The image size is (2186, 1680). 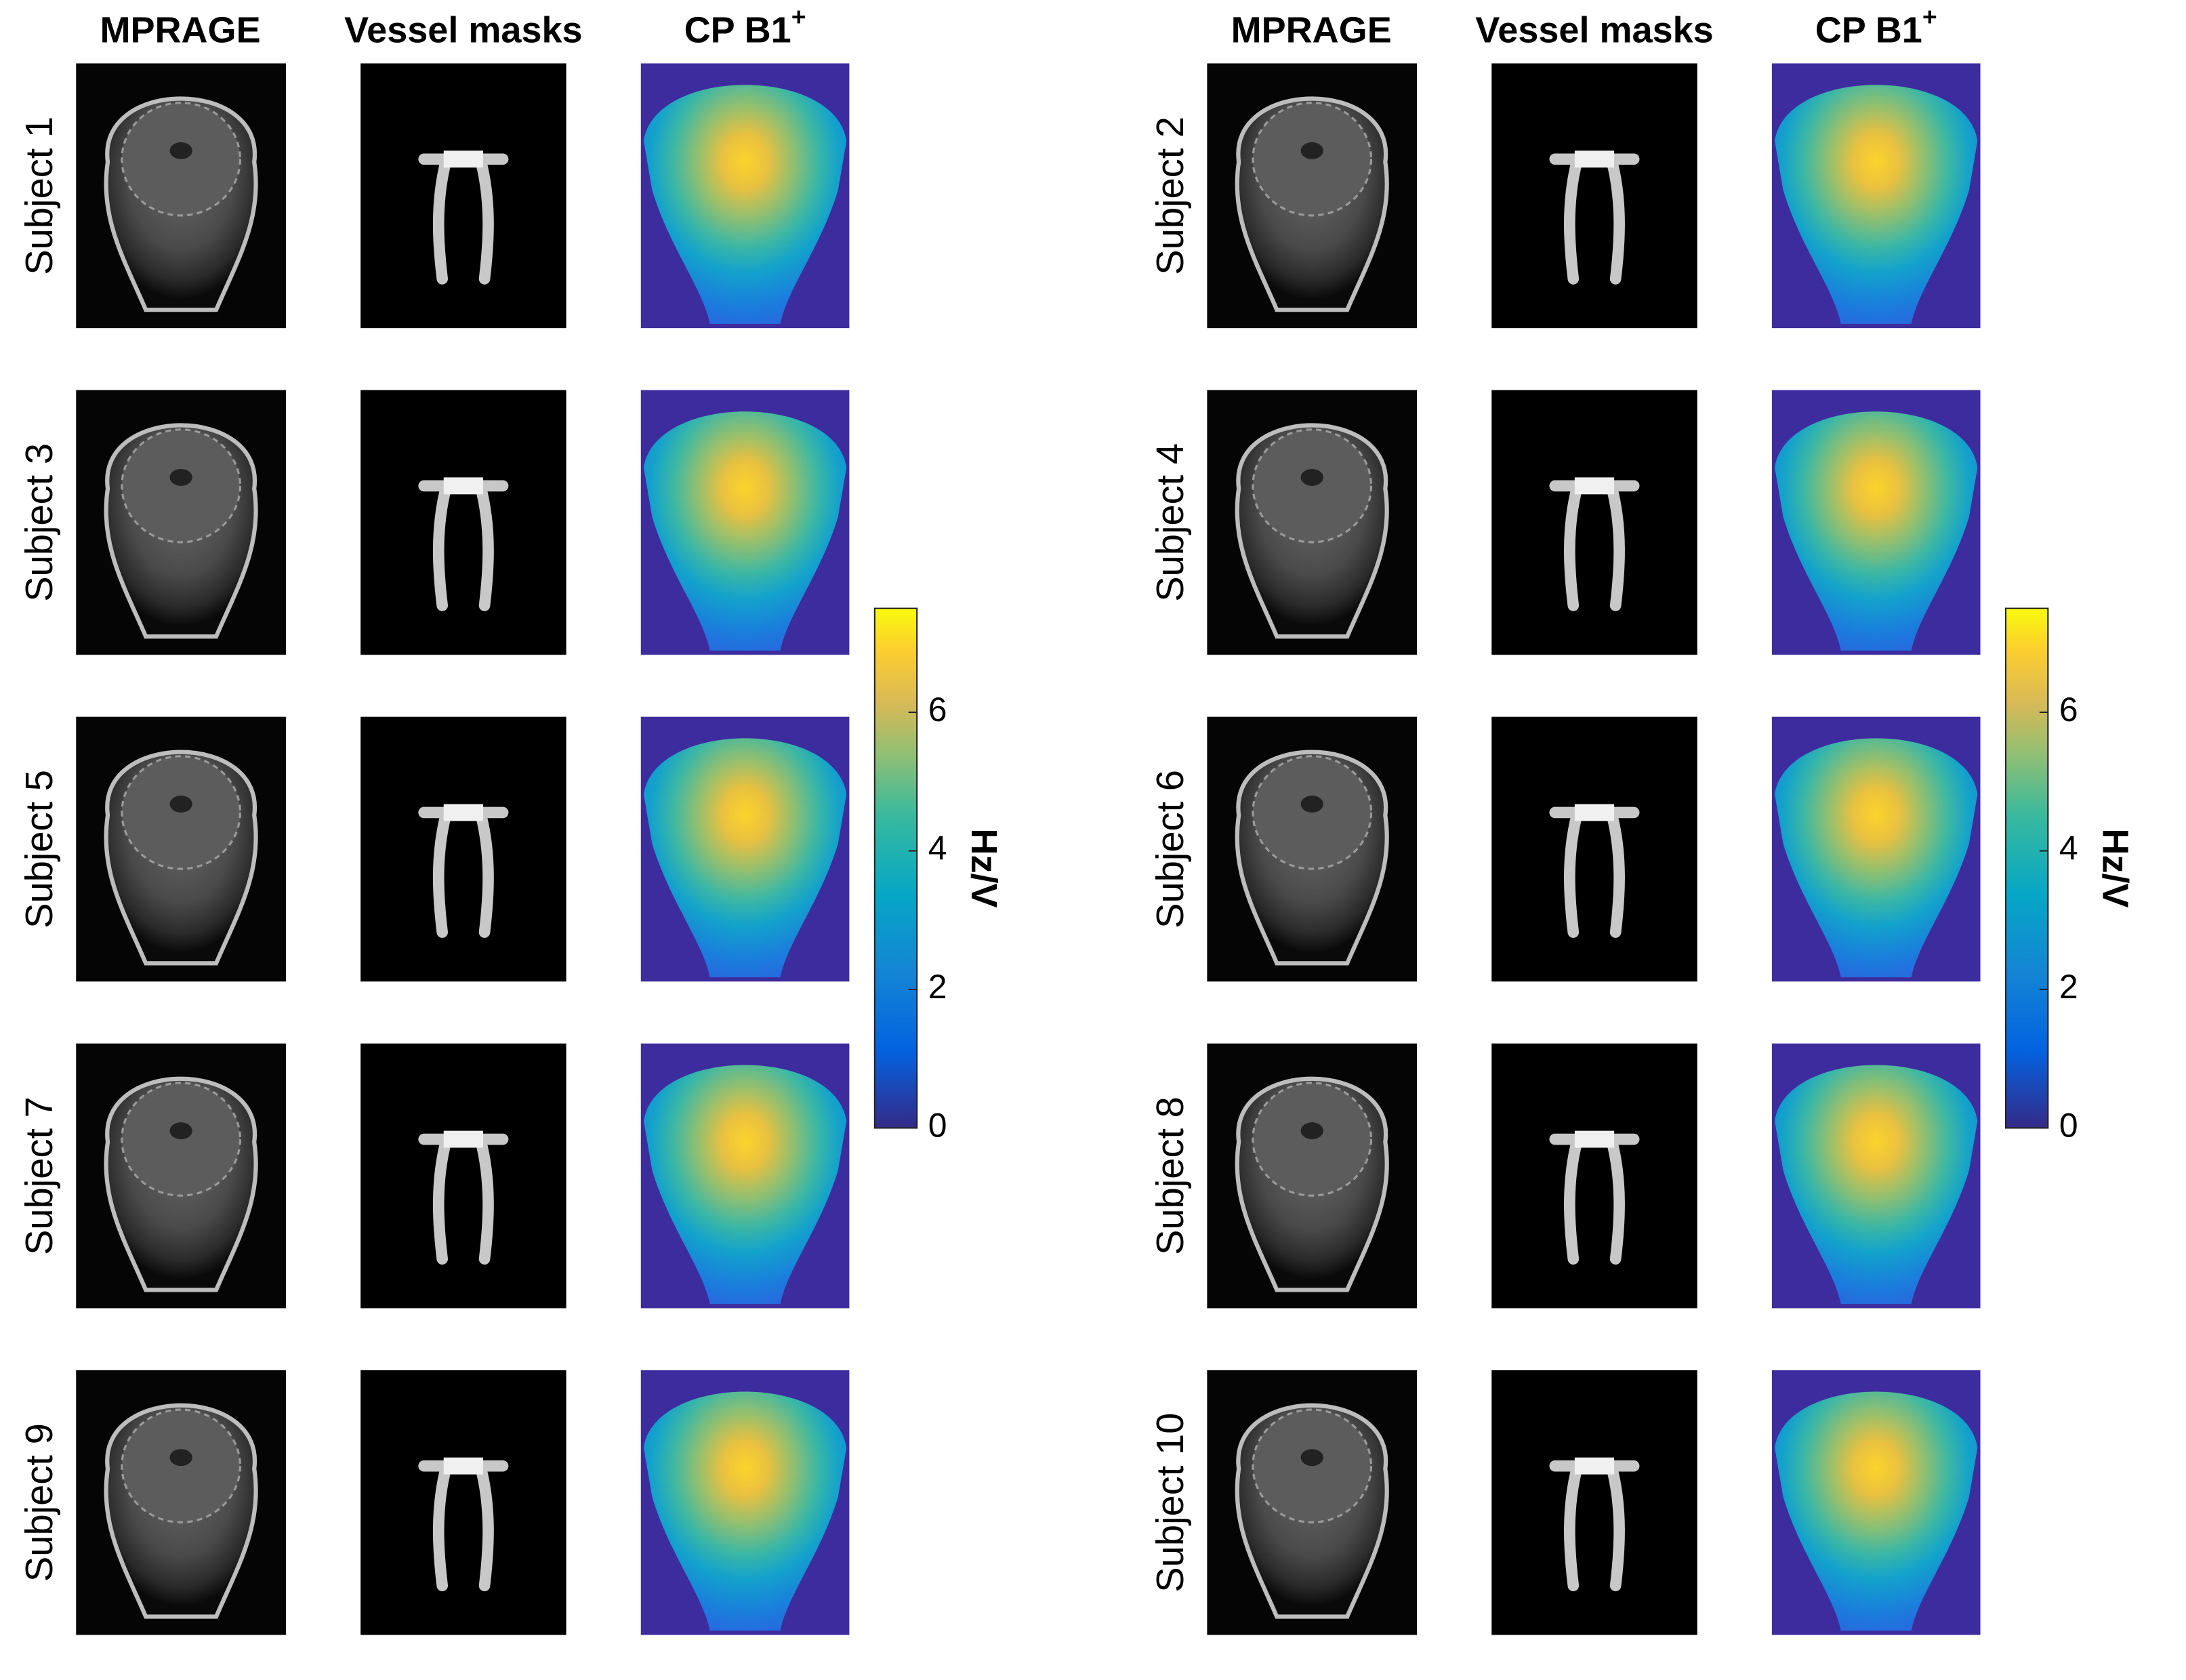 I want to click on subject-label: Subject 9, so click(x=39, y=1503).